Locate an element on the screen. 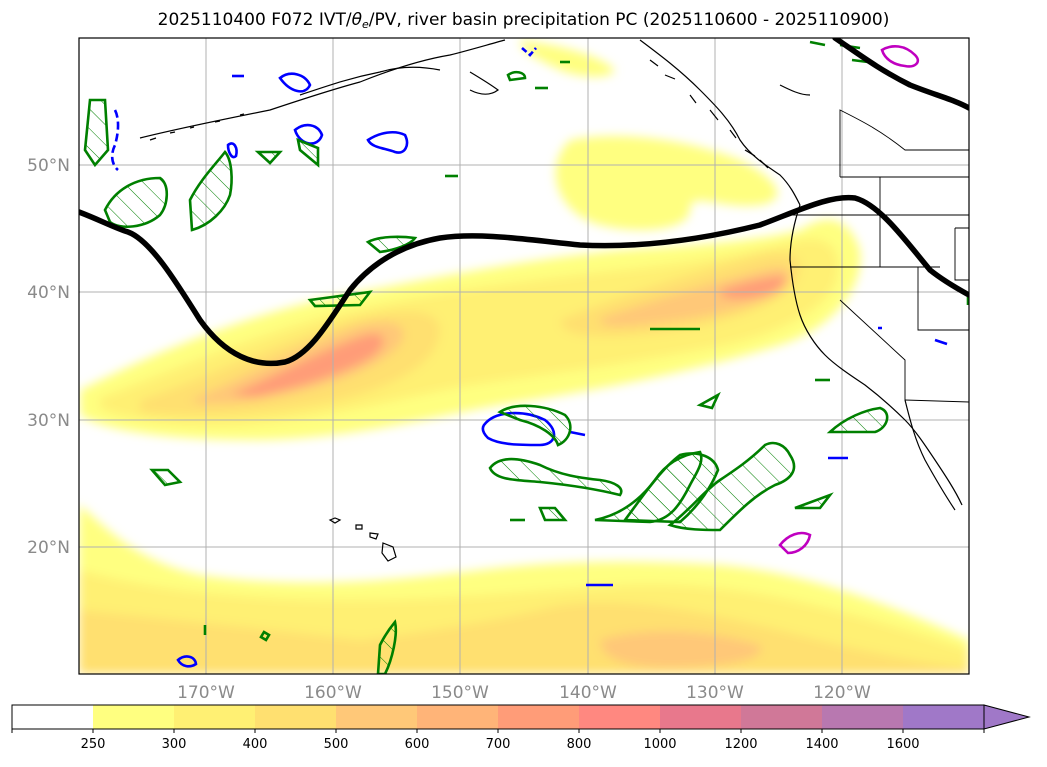 The height and width of the screenshot is (767, 1047). alaska-coast is located at coordinates (322, 89).